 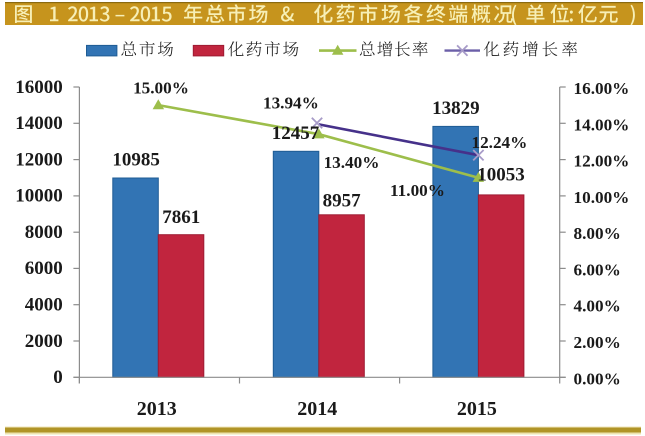 I want to click on svg-text: 2000, so click(x=44, y=341).